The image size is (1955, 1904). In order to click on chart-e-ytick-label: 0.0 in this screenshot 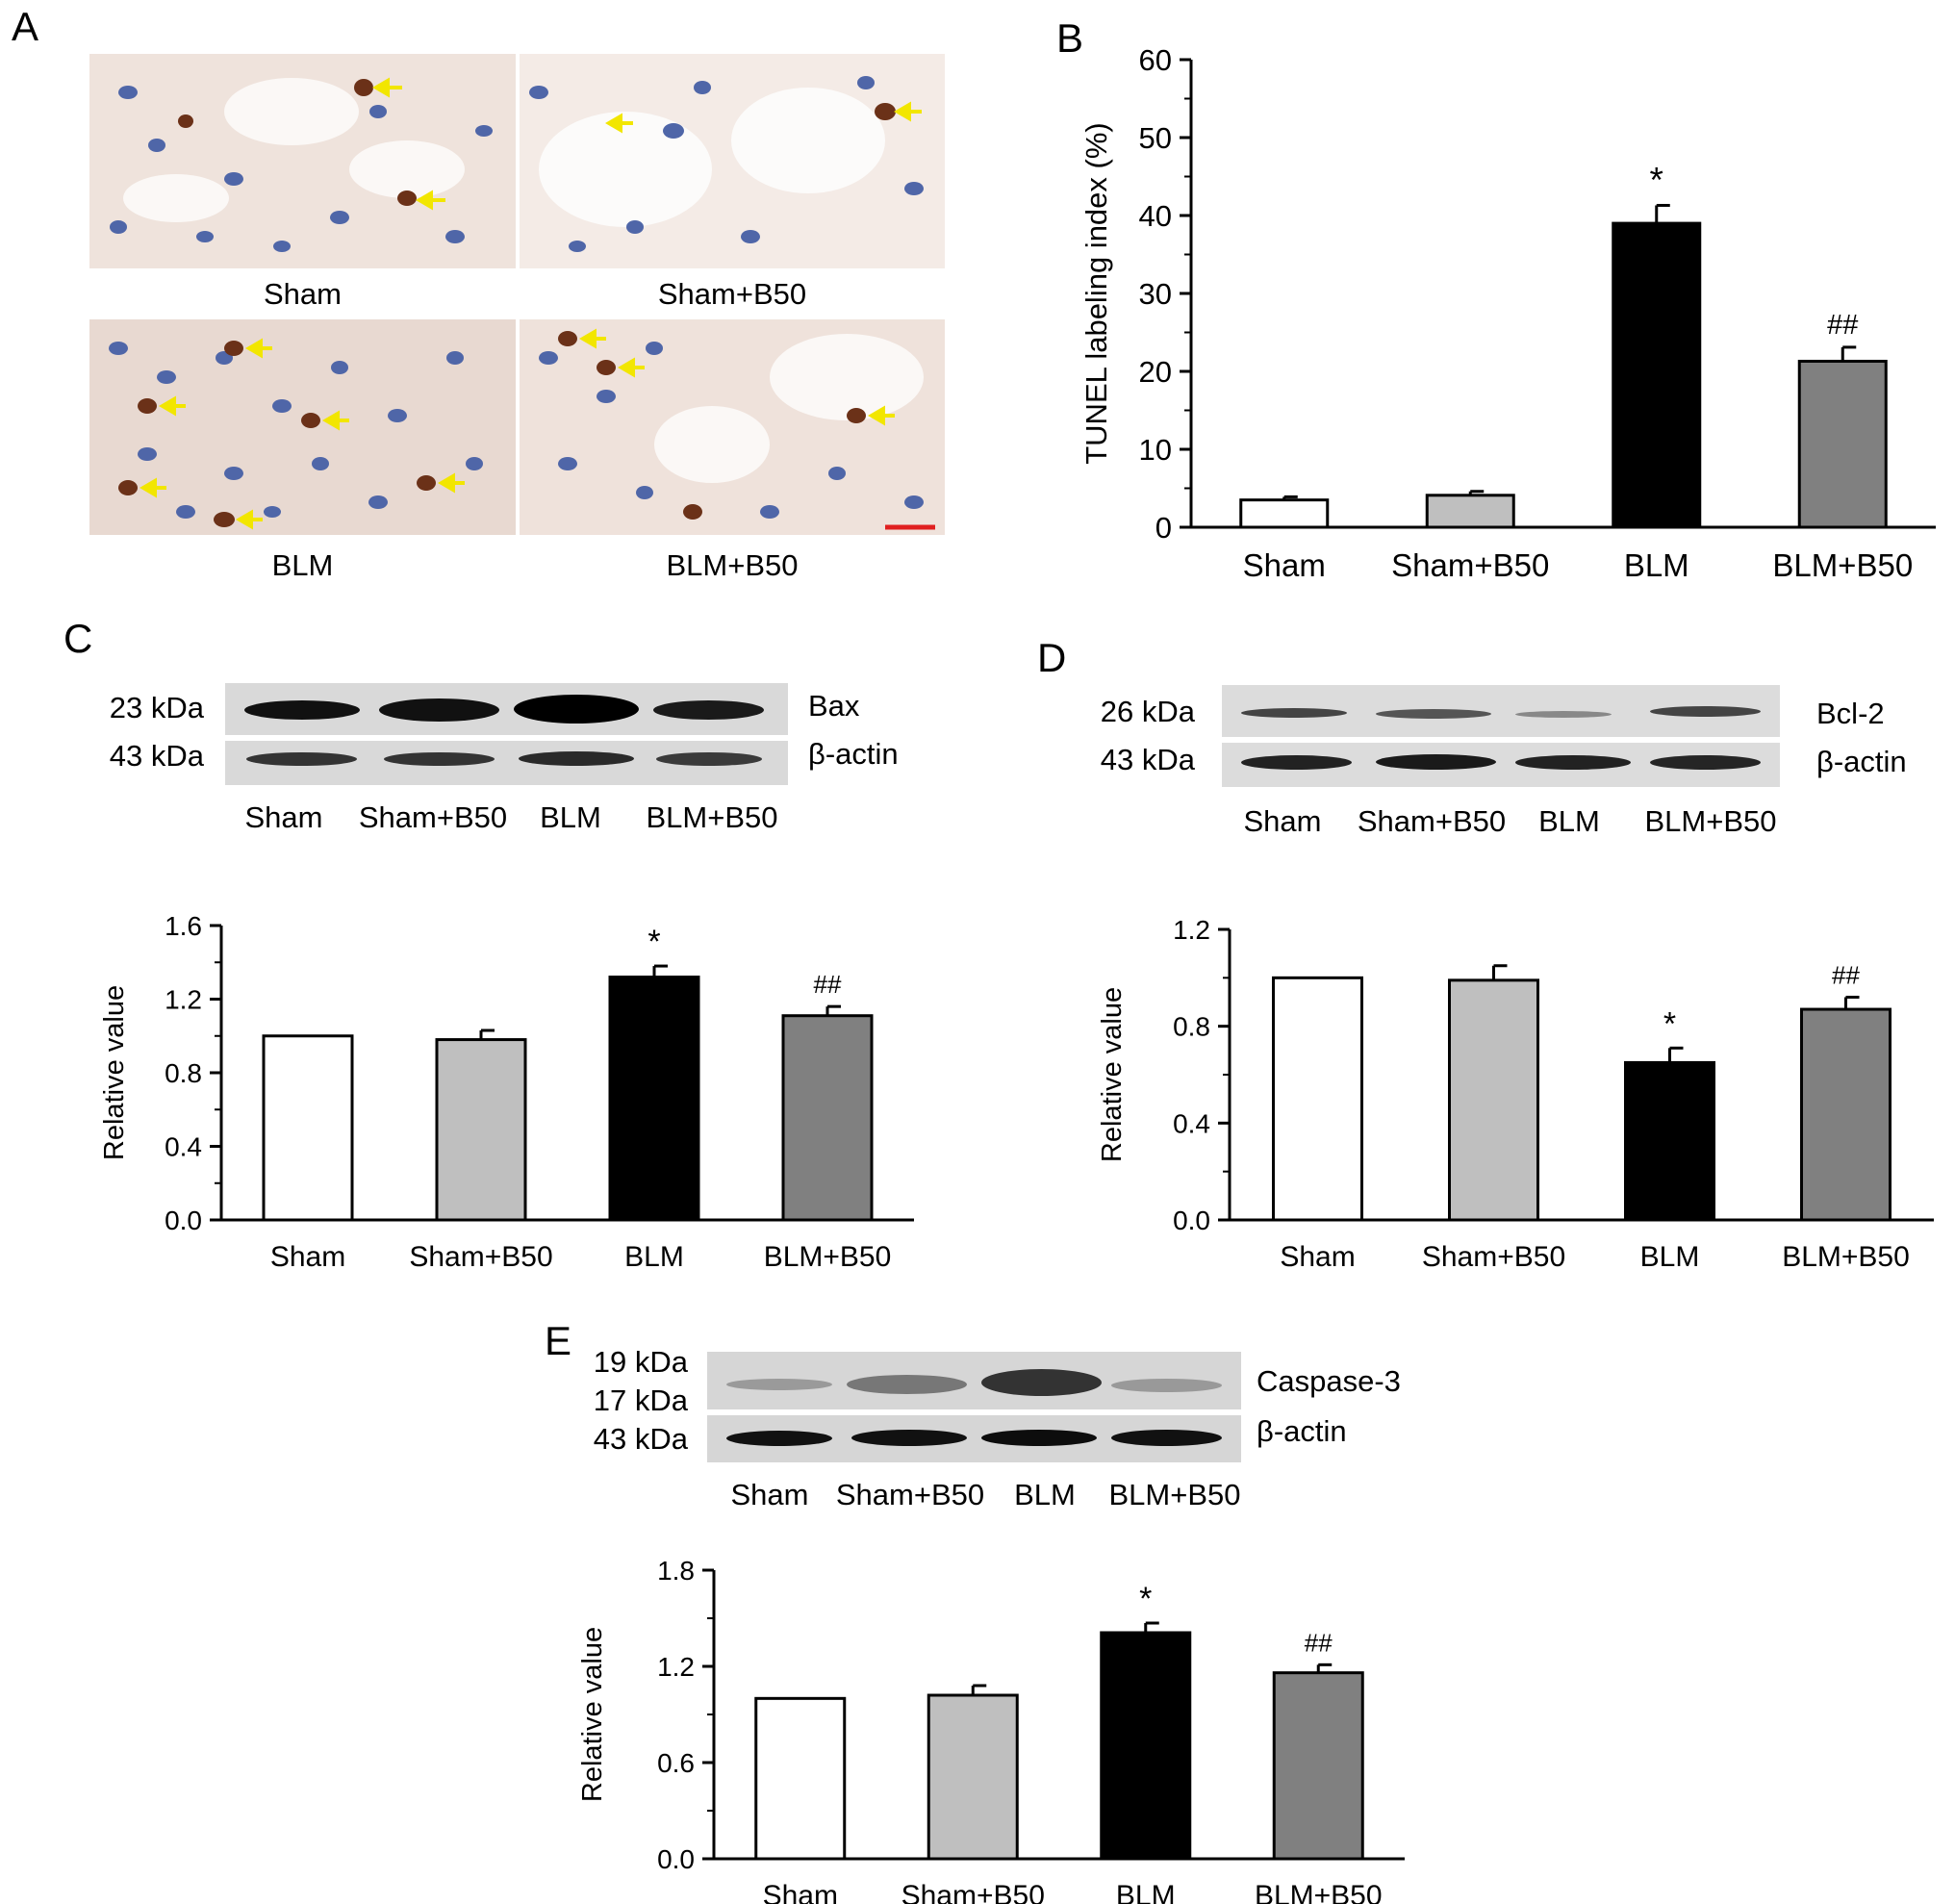, I will do `click(676, 1859)`.